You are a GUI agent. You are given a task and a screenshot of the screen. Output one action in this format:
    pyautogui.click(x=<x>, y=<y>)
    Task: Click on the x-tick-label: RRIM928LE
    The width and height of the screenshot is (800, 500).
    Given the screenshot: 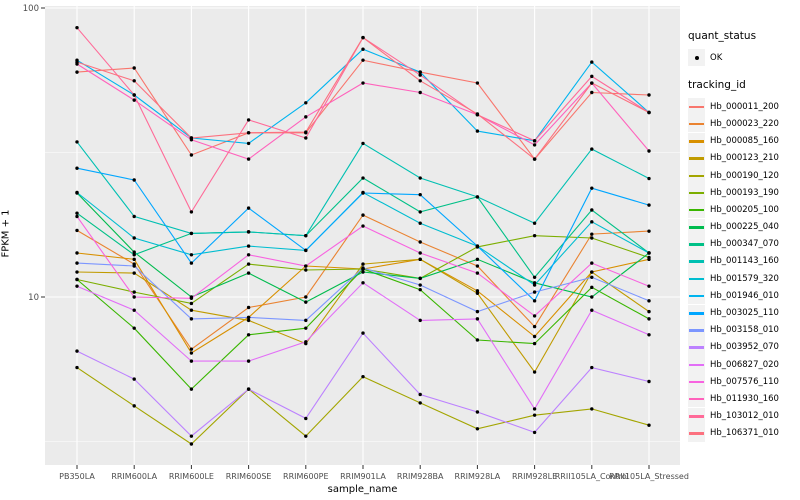 What is the action you would take?
    pyautogui.click(x=534, y=476)
    